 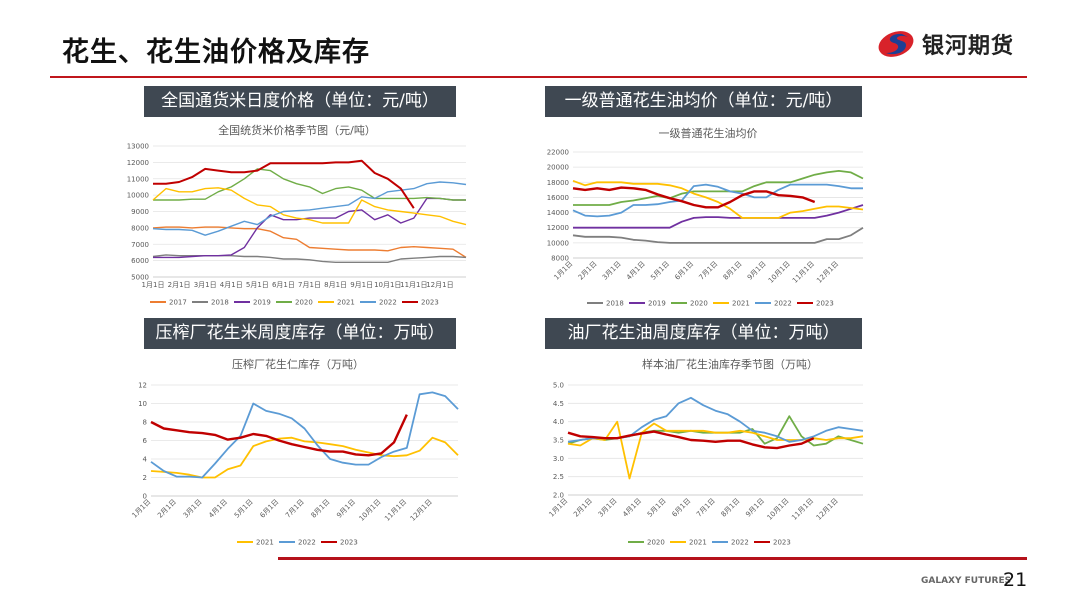 What do you see at coordinates (558, 213) in the screenshot?
I see `y-tick-label: 14000` at bounding box center [558, 213].